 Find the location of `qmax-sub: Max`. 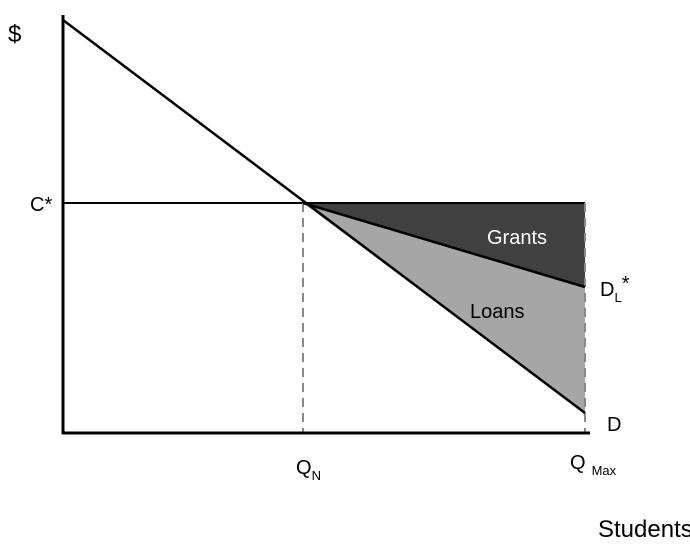

qmax-sub: Max is located at coordinates (604, 470).